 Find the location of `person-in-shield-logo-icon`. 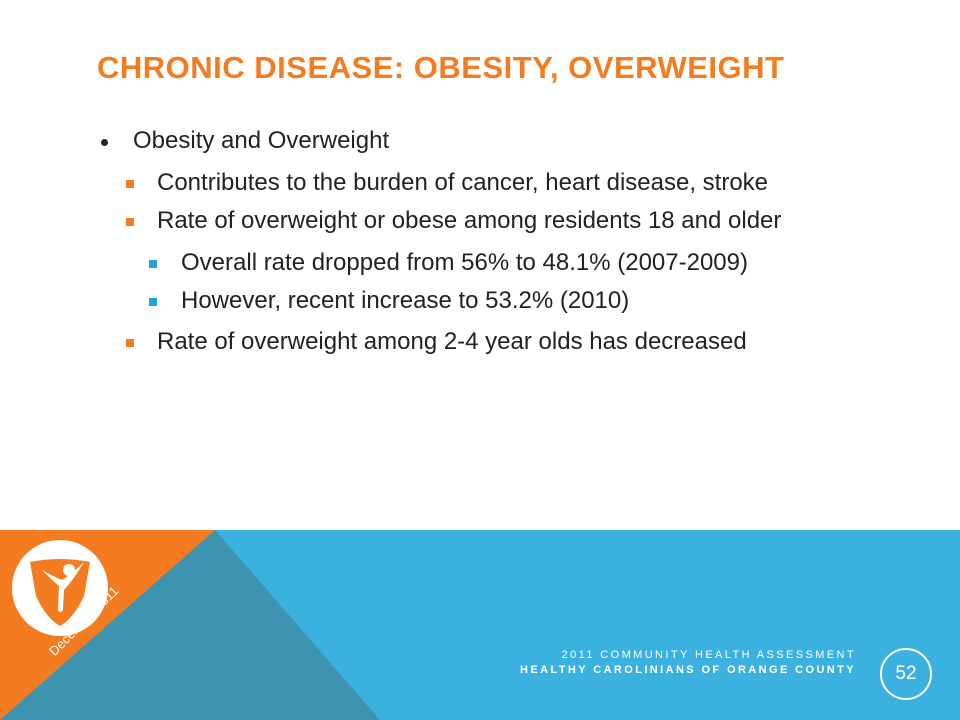

person-in-shield-logo-icon is located at coordinates (60, 592).